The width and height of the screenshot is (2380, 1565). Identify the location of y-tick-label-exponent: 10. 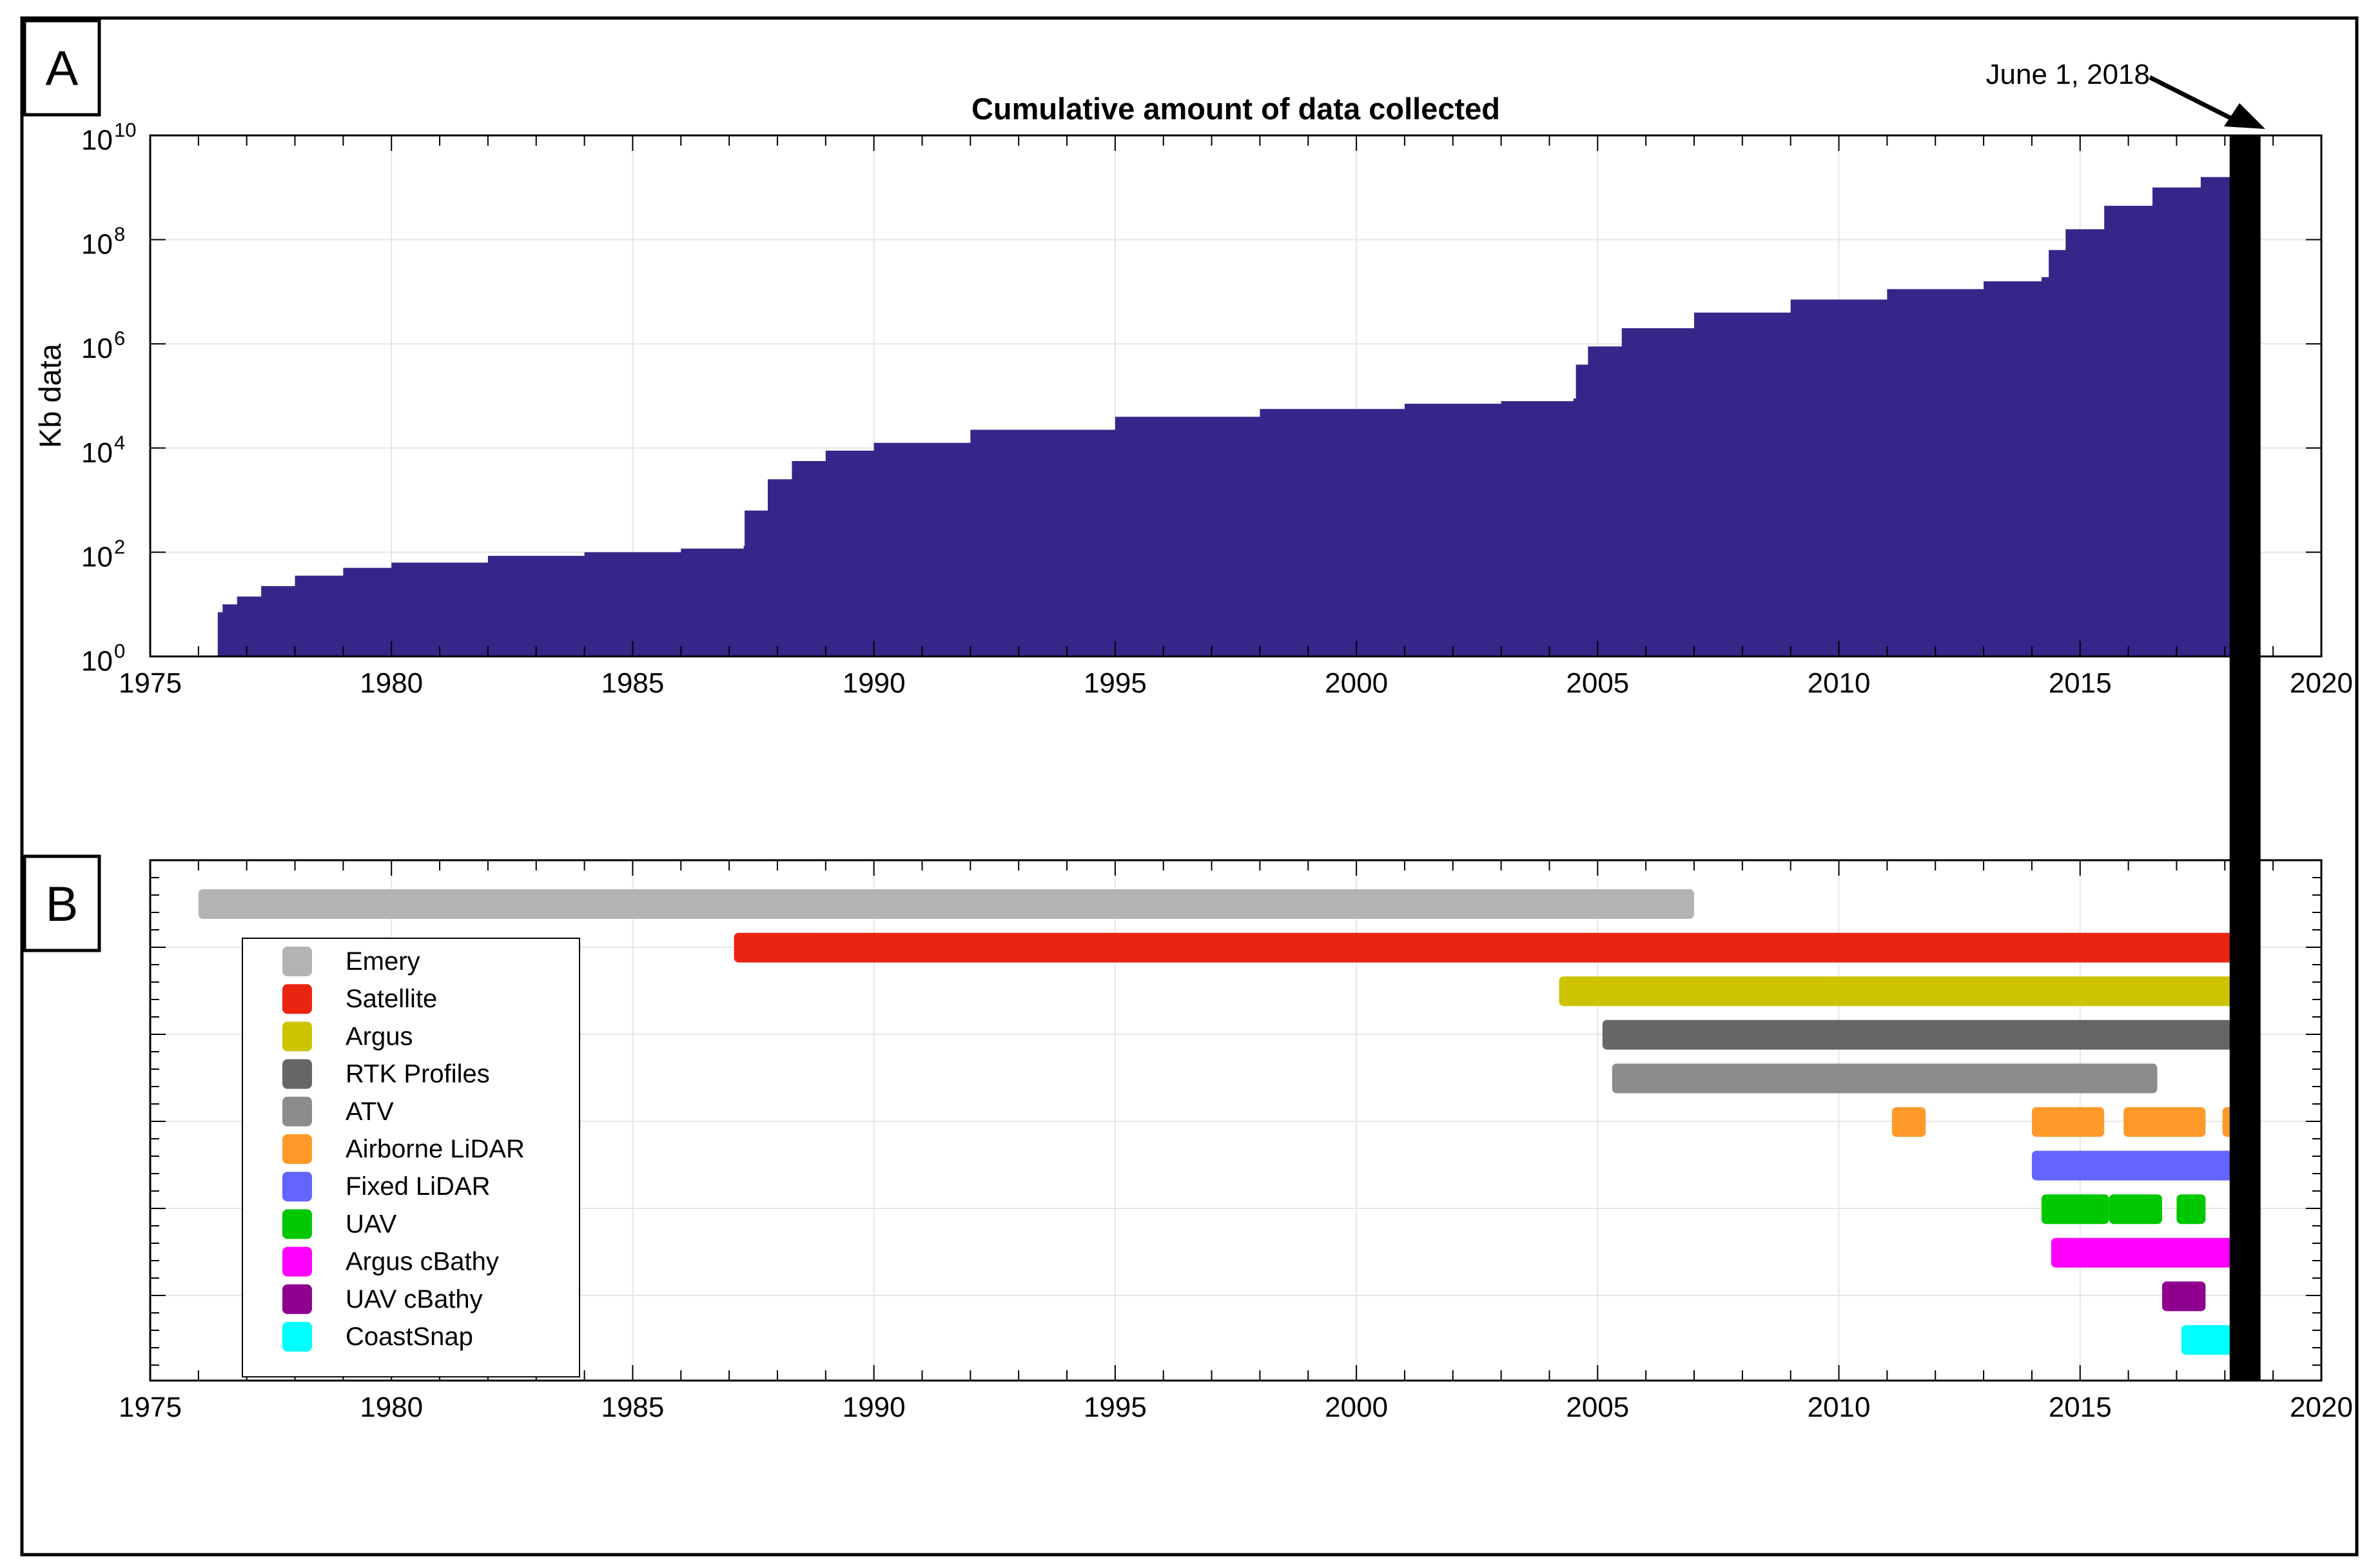
(125, 130).